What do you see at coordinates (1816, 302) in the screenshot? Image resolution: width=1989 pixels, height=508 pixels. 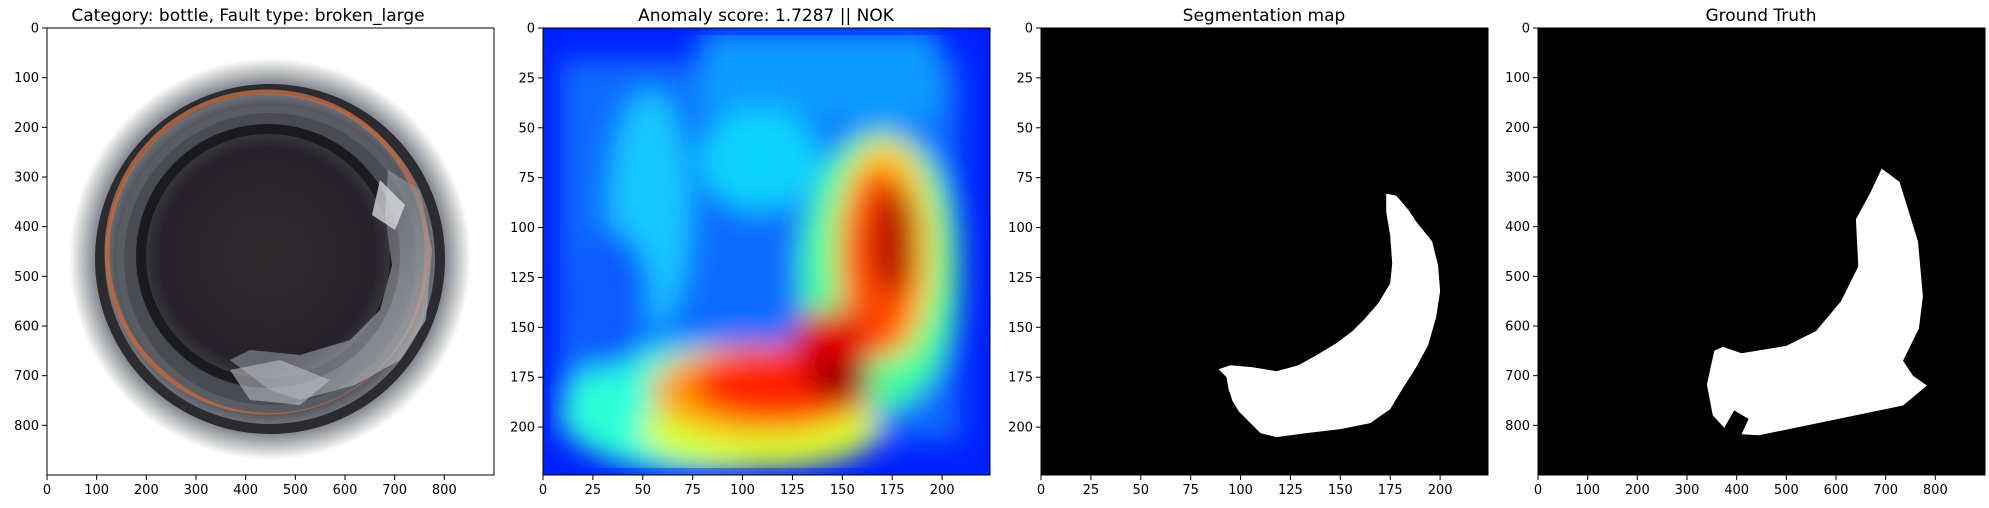 I see `ground-truth-mask` at bounding box center [1816, 302].